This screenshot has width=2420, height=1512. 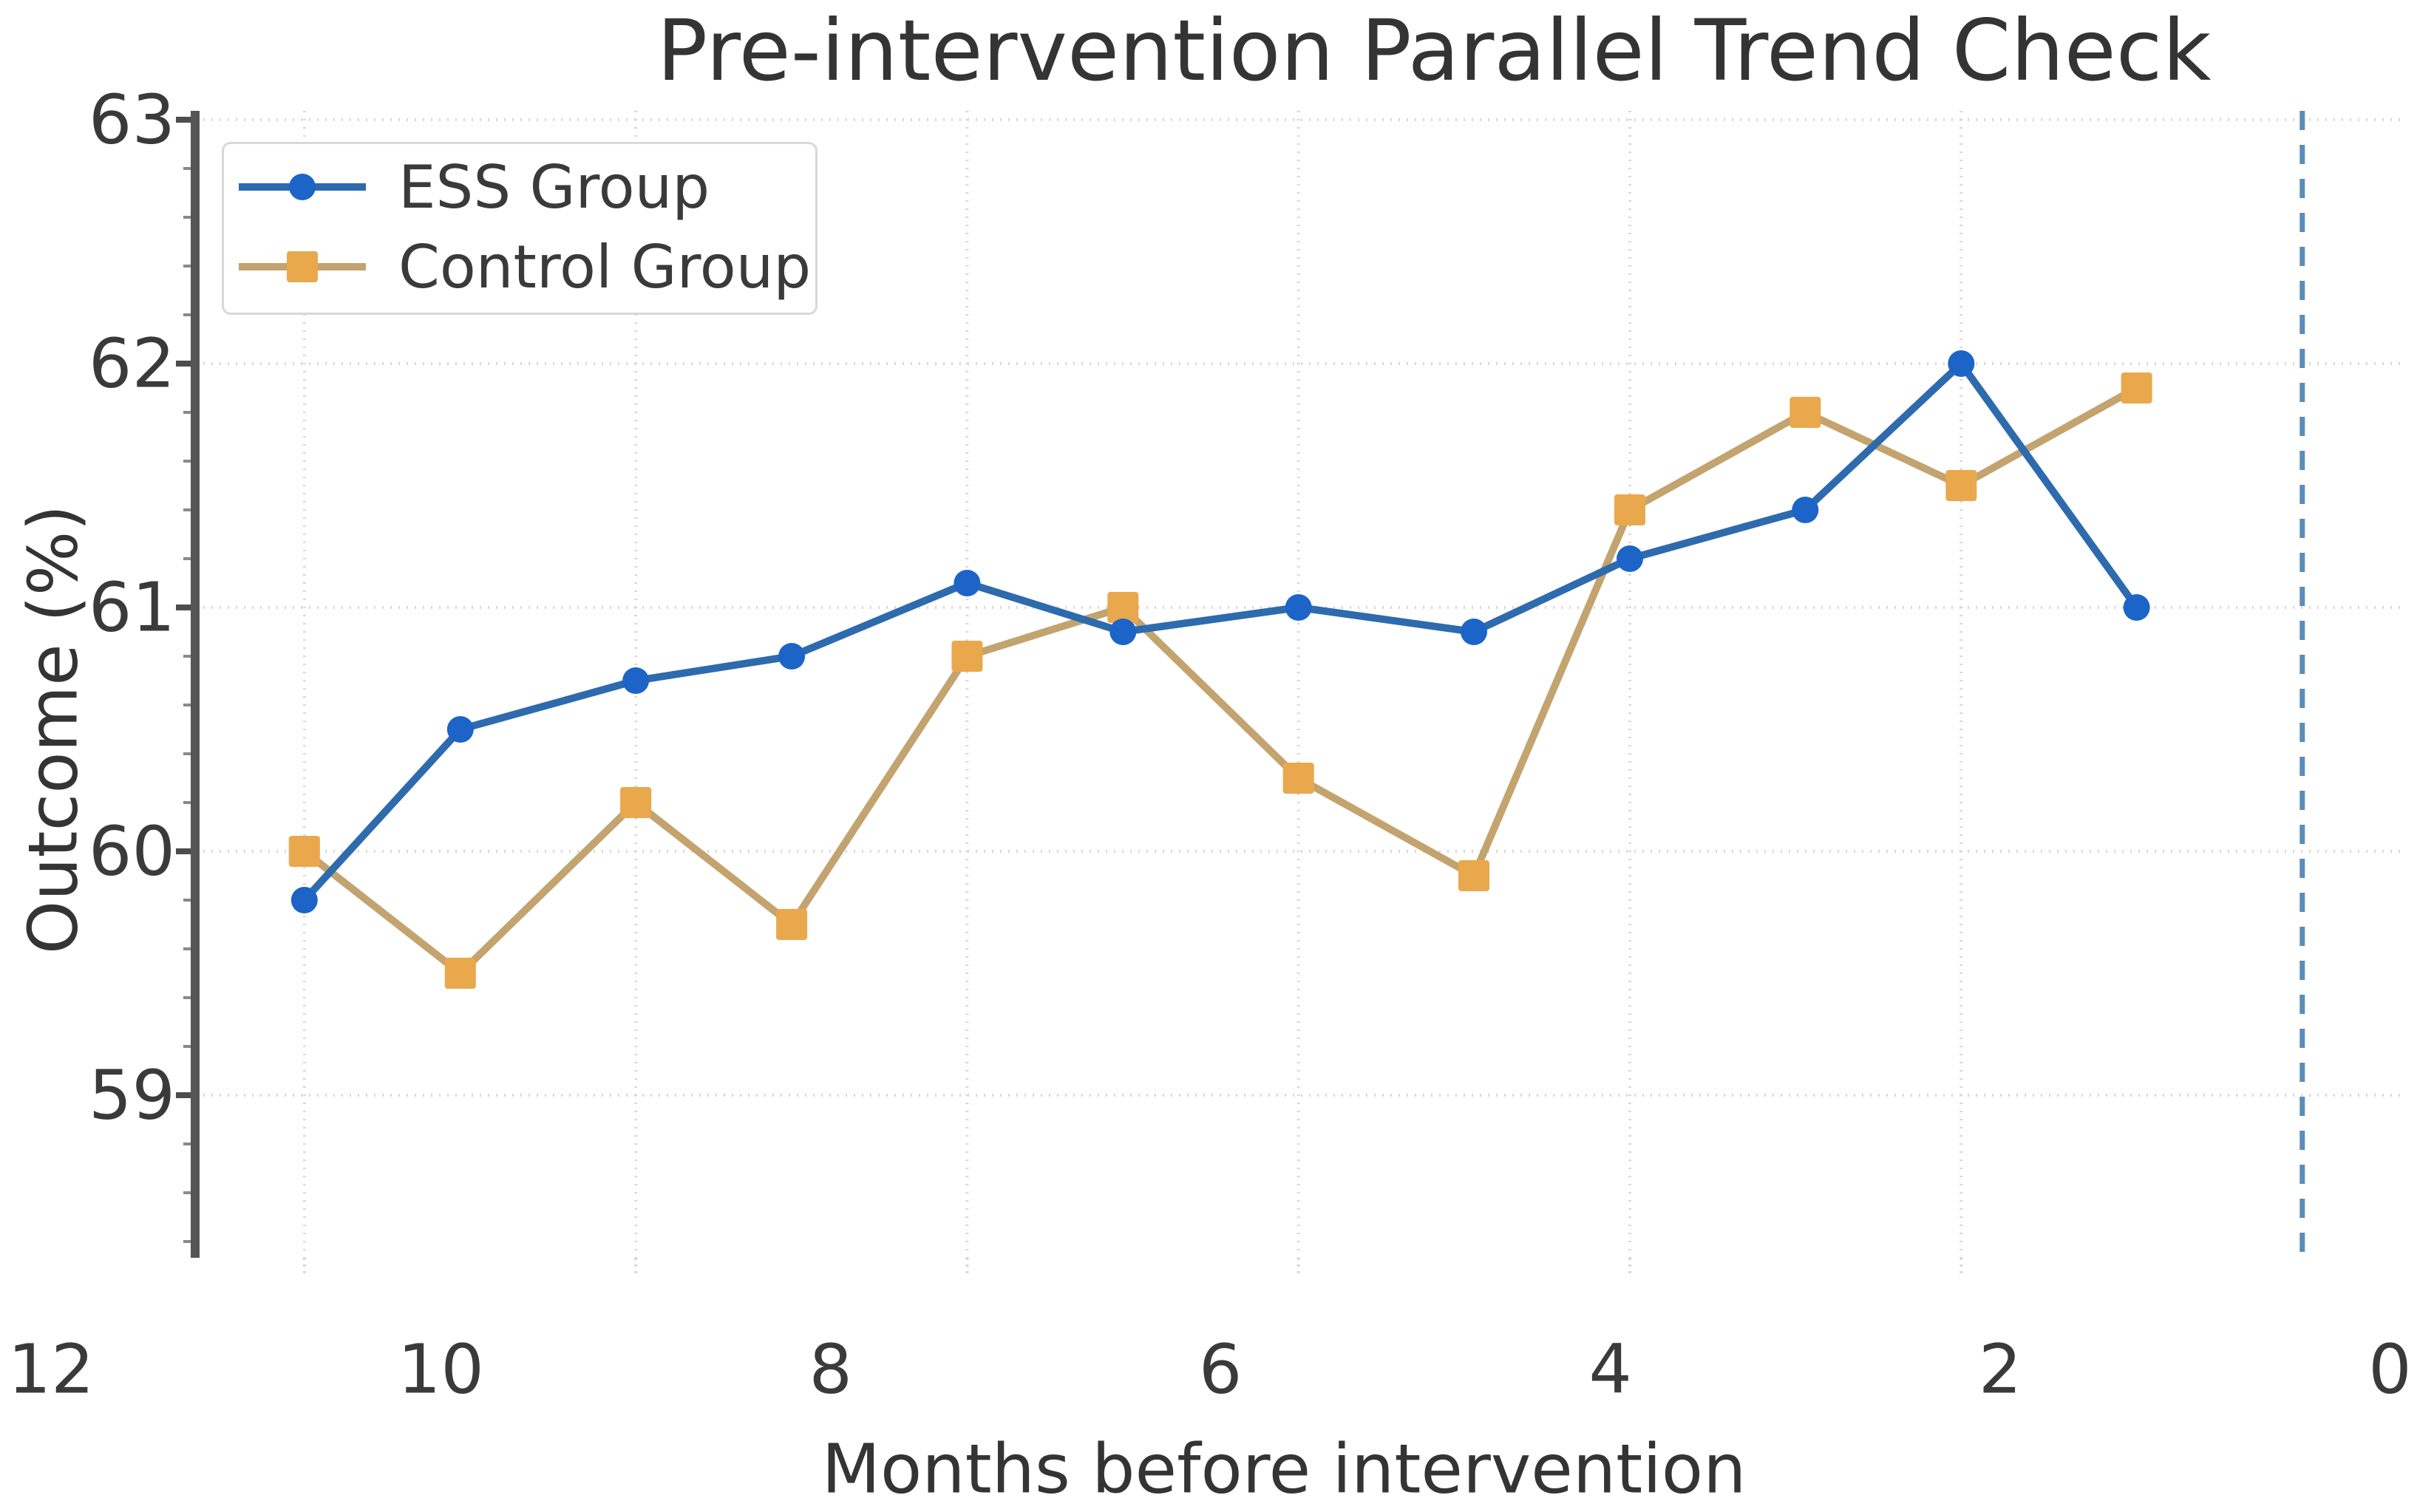 I want to click on x-tick-label: 12, so click(x=50, y=1370).